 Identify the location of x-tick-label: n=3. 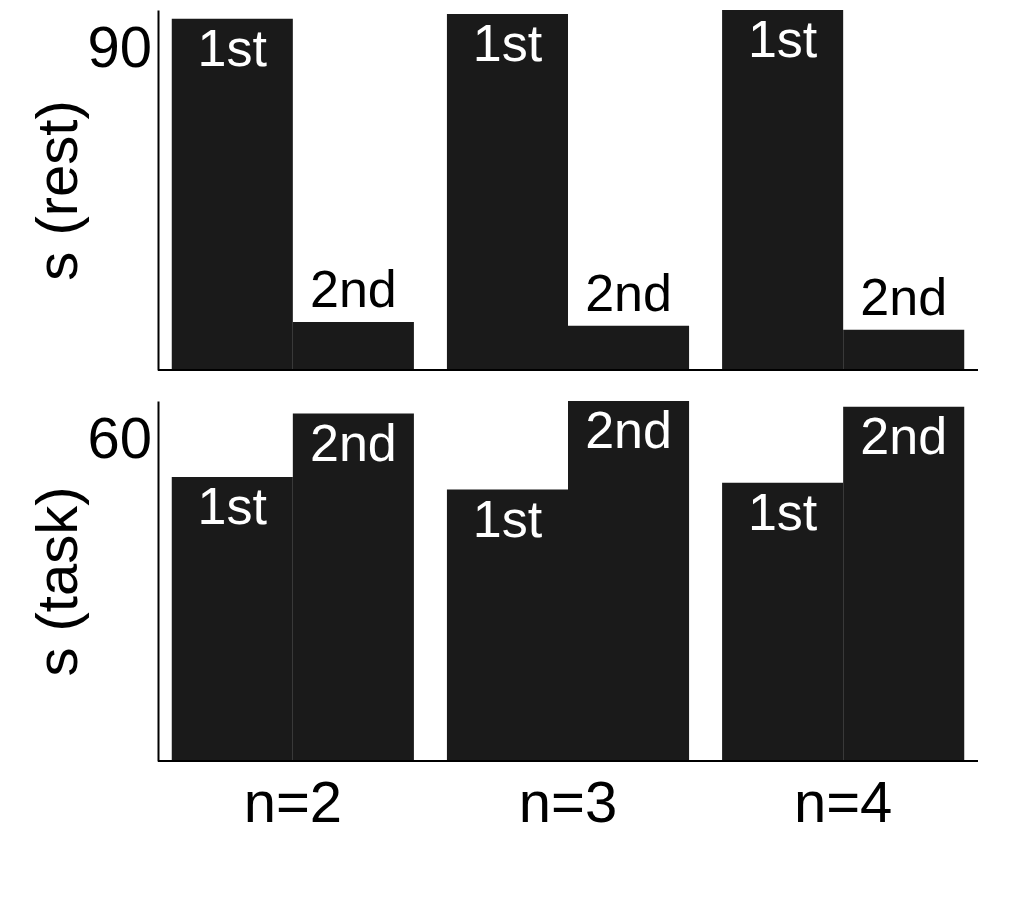
(568, 801).